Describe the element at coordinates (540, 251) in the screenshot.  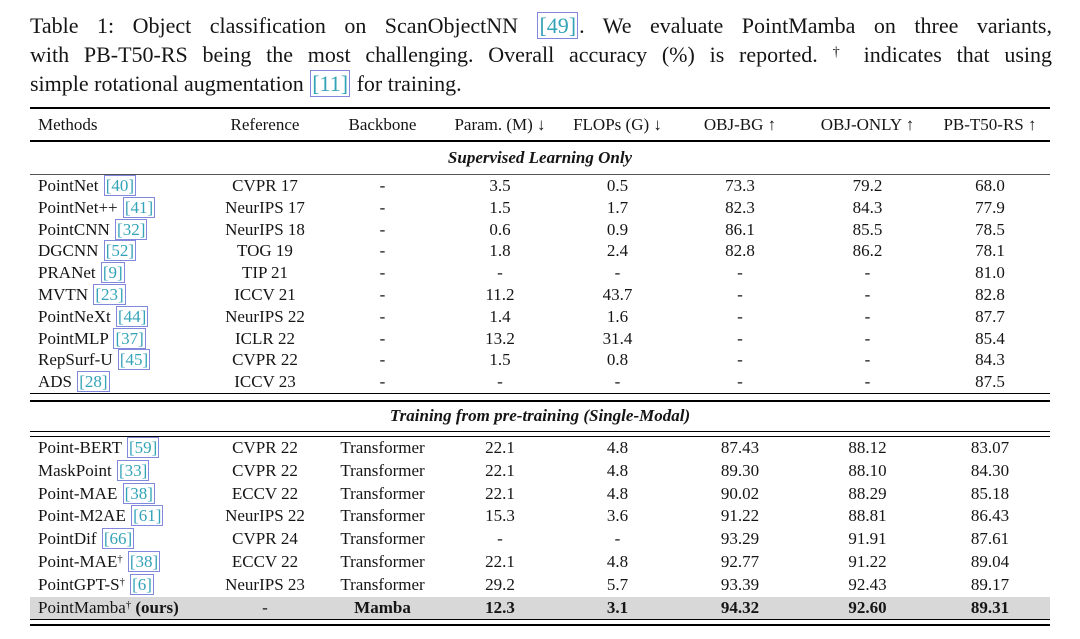
I see `table-row: DGCNN [52] TOG 19 - 1.8 2.4 82.8 86.2 78.1` at that location.